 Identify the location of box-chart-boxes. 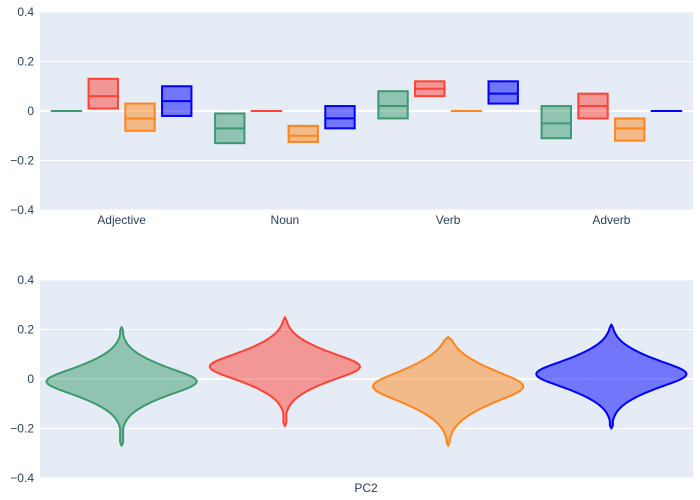
(366, 111).